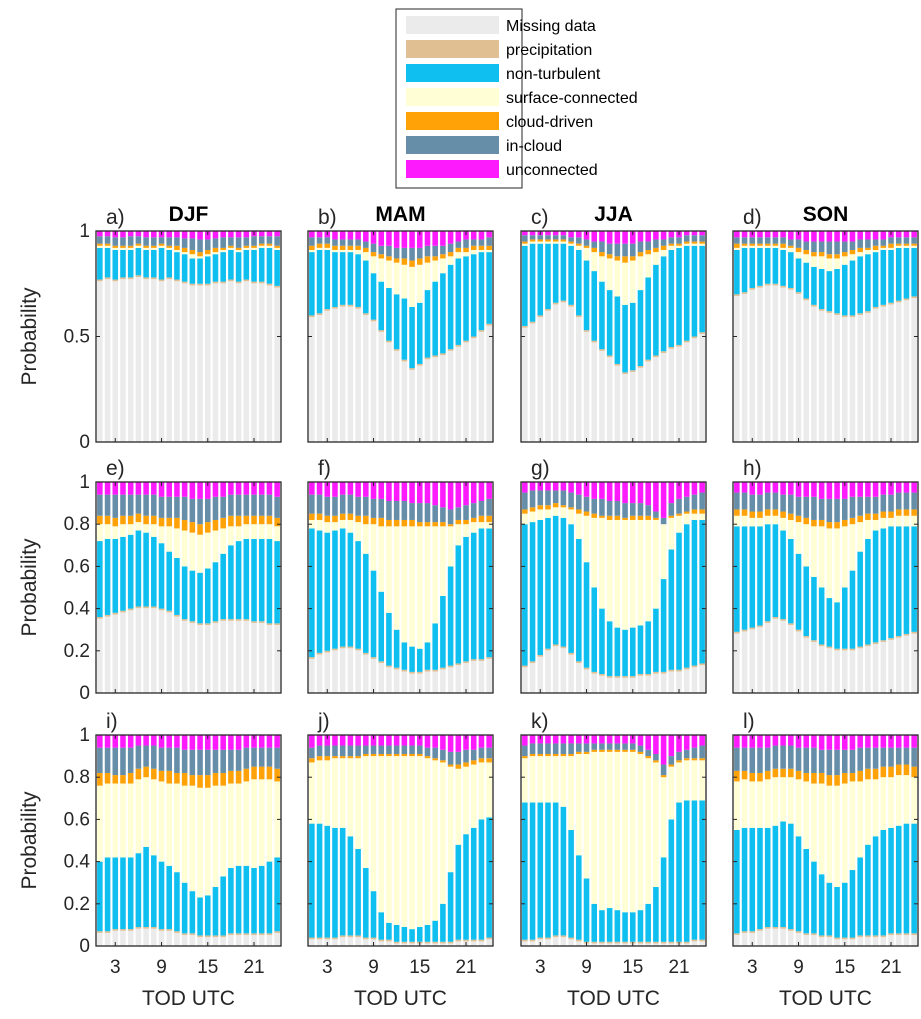 The image size is (921, 1019). Describe the element at coordinates (534, 146) in the screenshot. I see `legend-label: in-cloud` at that location.